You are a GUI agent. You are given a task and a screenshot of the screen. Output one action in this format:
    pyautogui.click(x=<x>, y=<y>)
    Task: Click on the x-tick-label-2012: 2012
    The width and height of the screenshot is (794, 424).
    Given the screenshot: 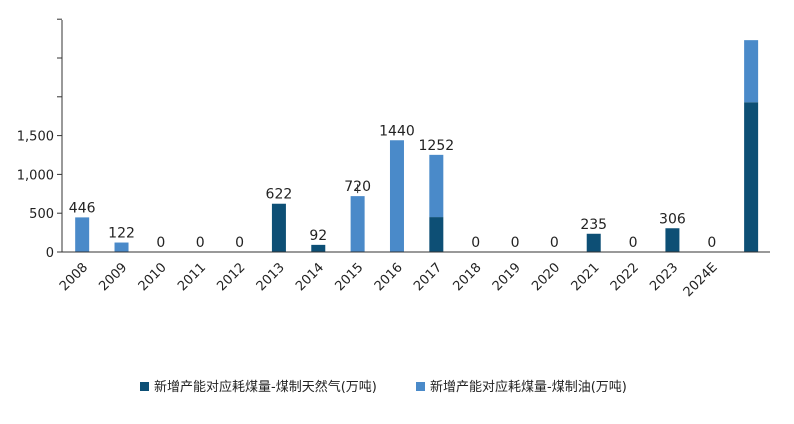 What is the action you would take?
    pyautogui.click(x=231, y=277)
    